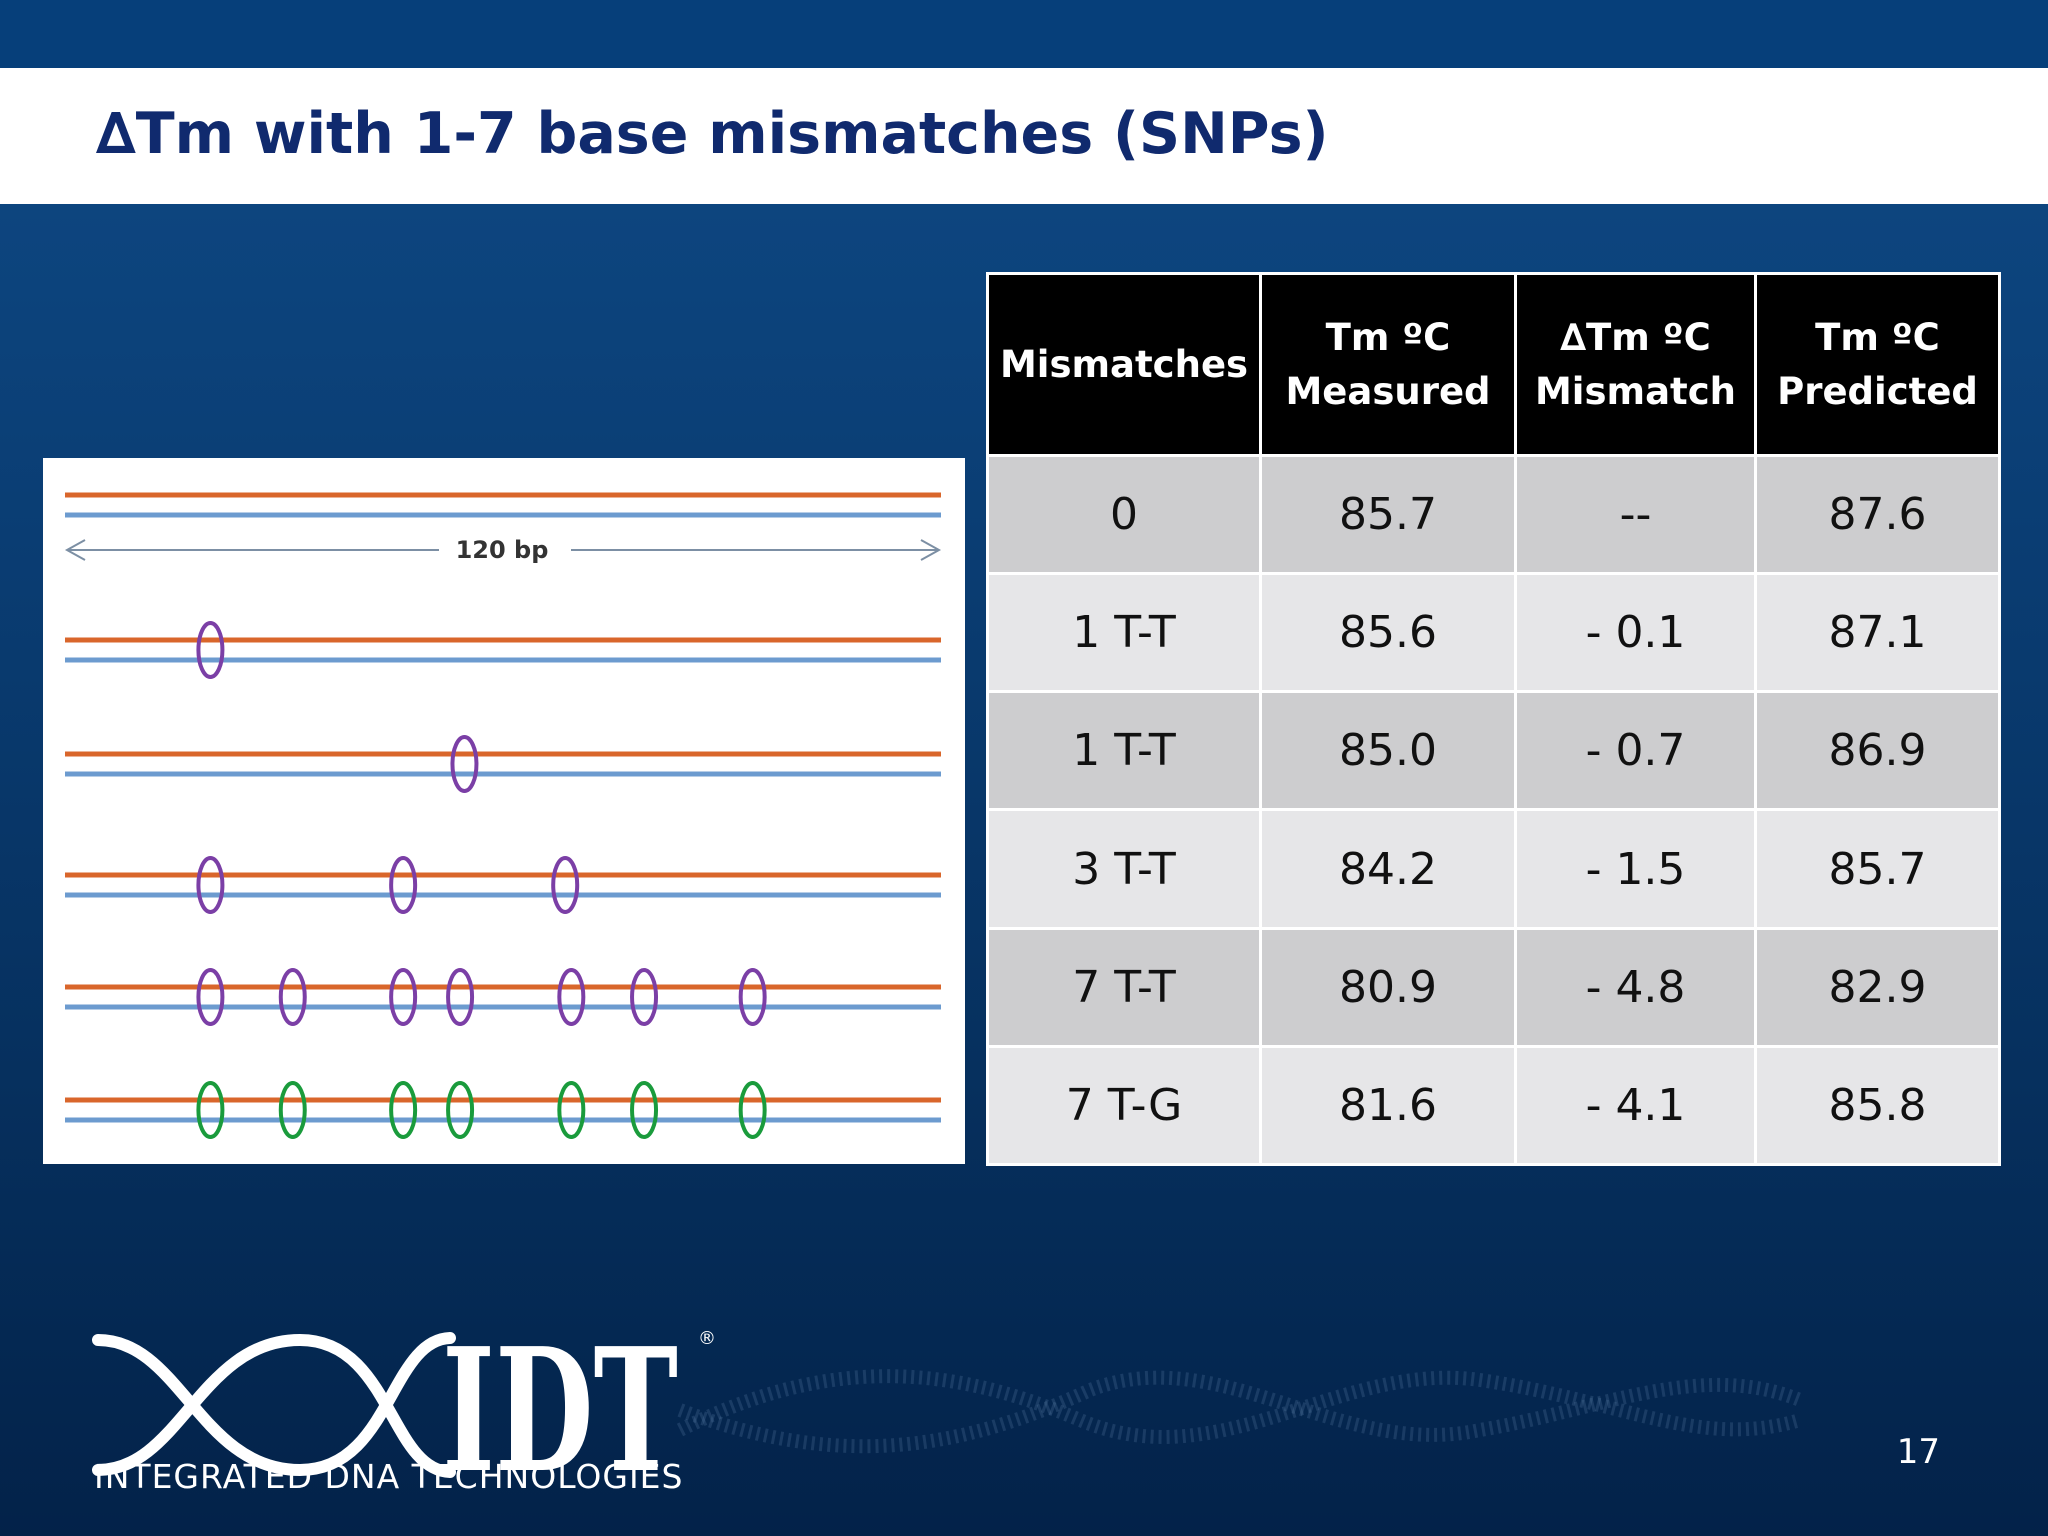  I want to click on cell-mismatches: 0, so click(1124, 514).